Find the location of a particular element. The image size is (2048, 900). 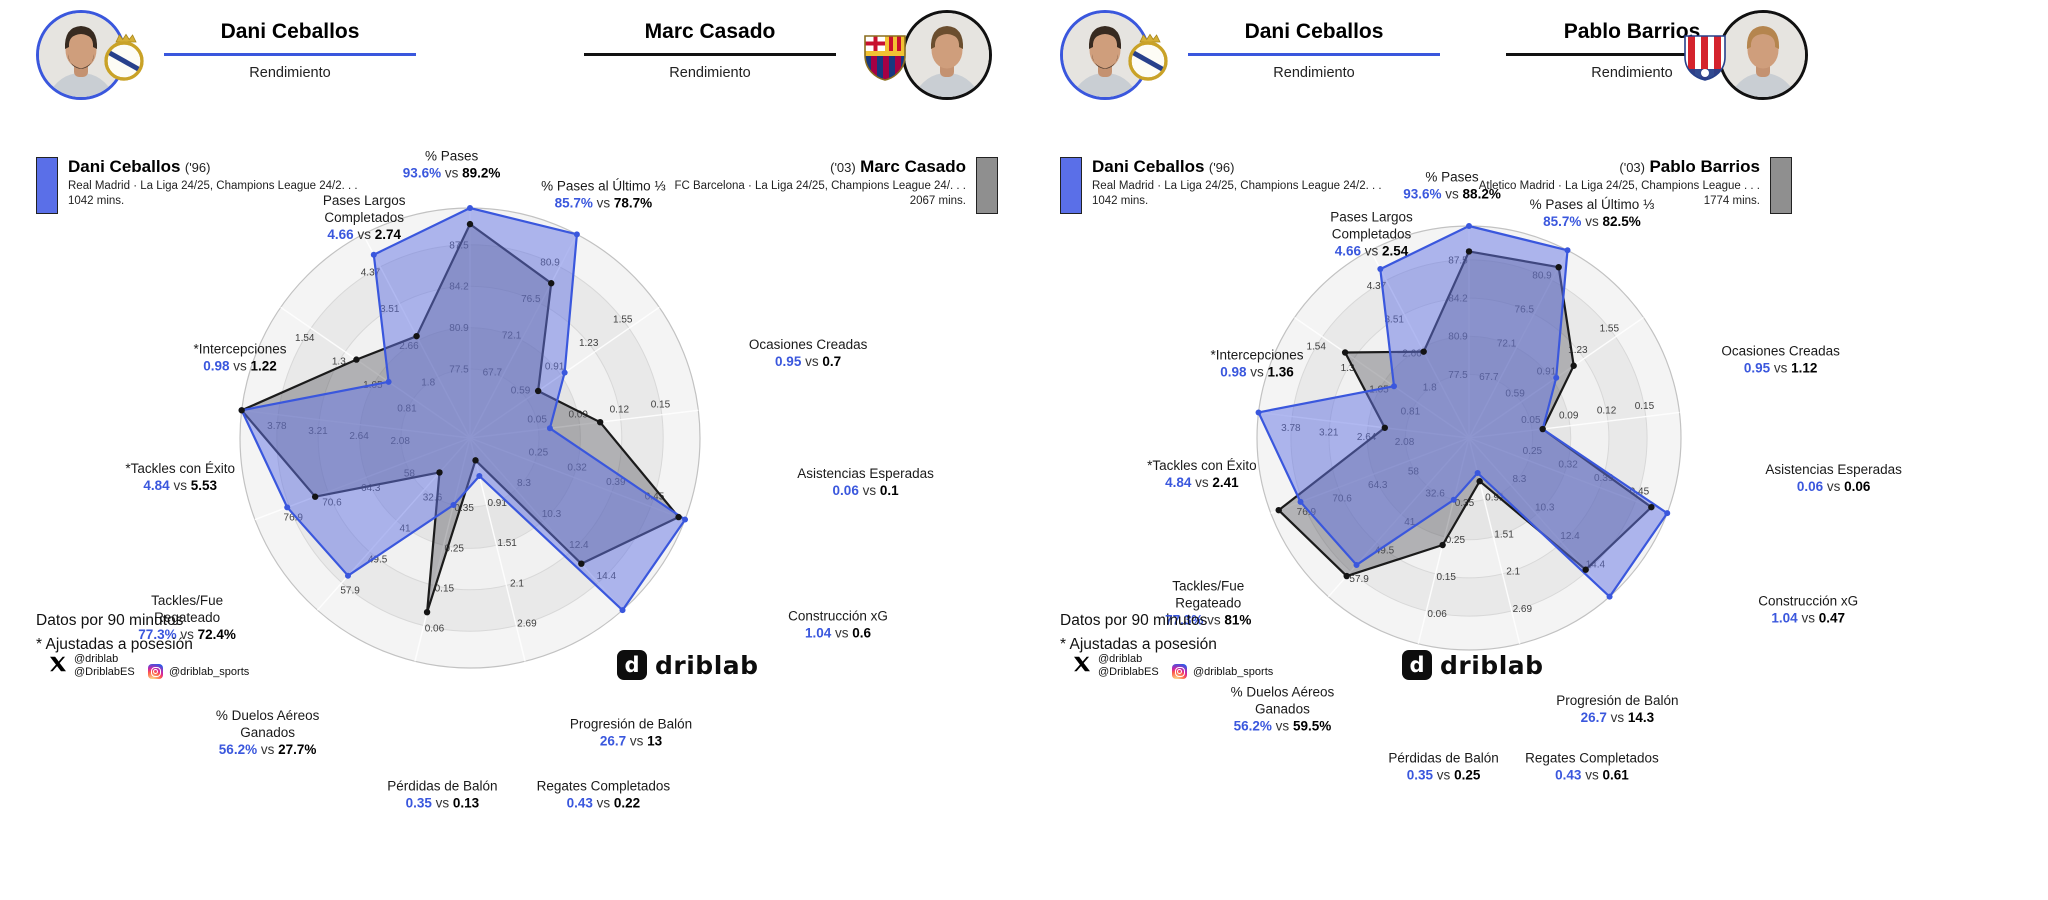

legend-player2-minutes: 2067 mins. is located at coordinates (937, 201).